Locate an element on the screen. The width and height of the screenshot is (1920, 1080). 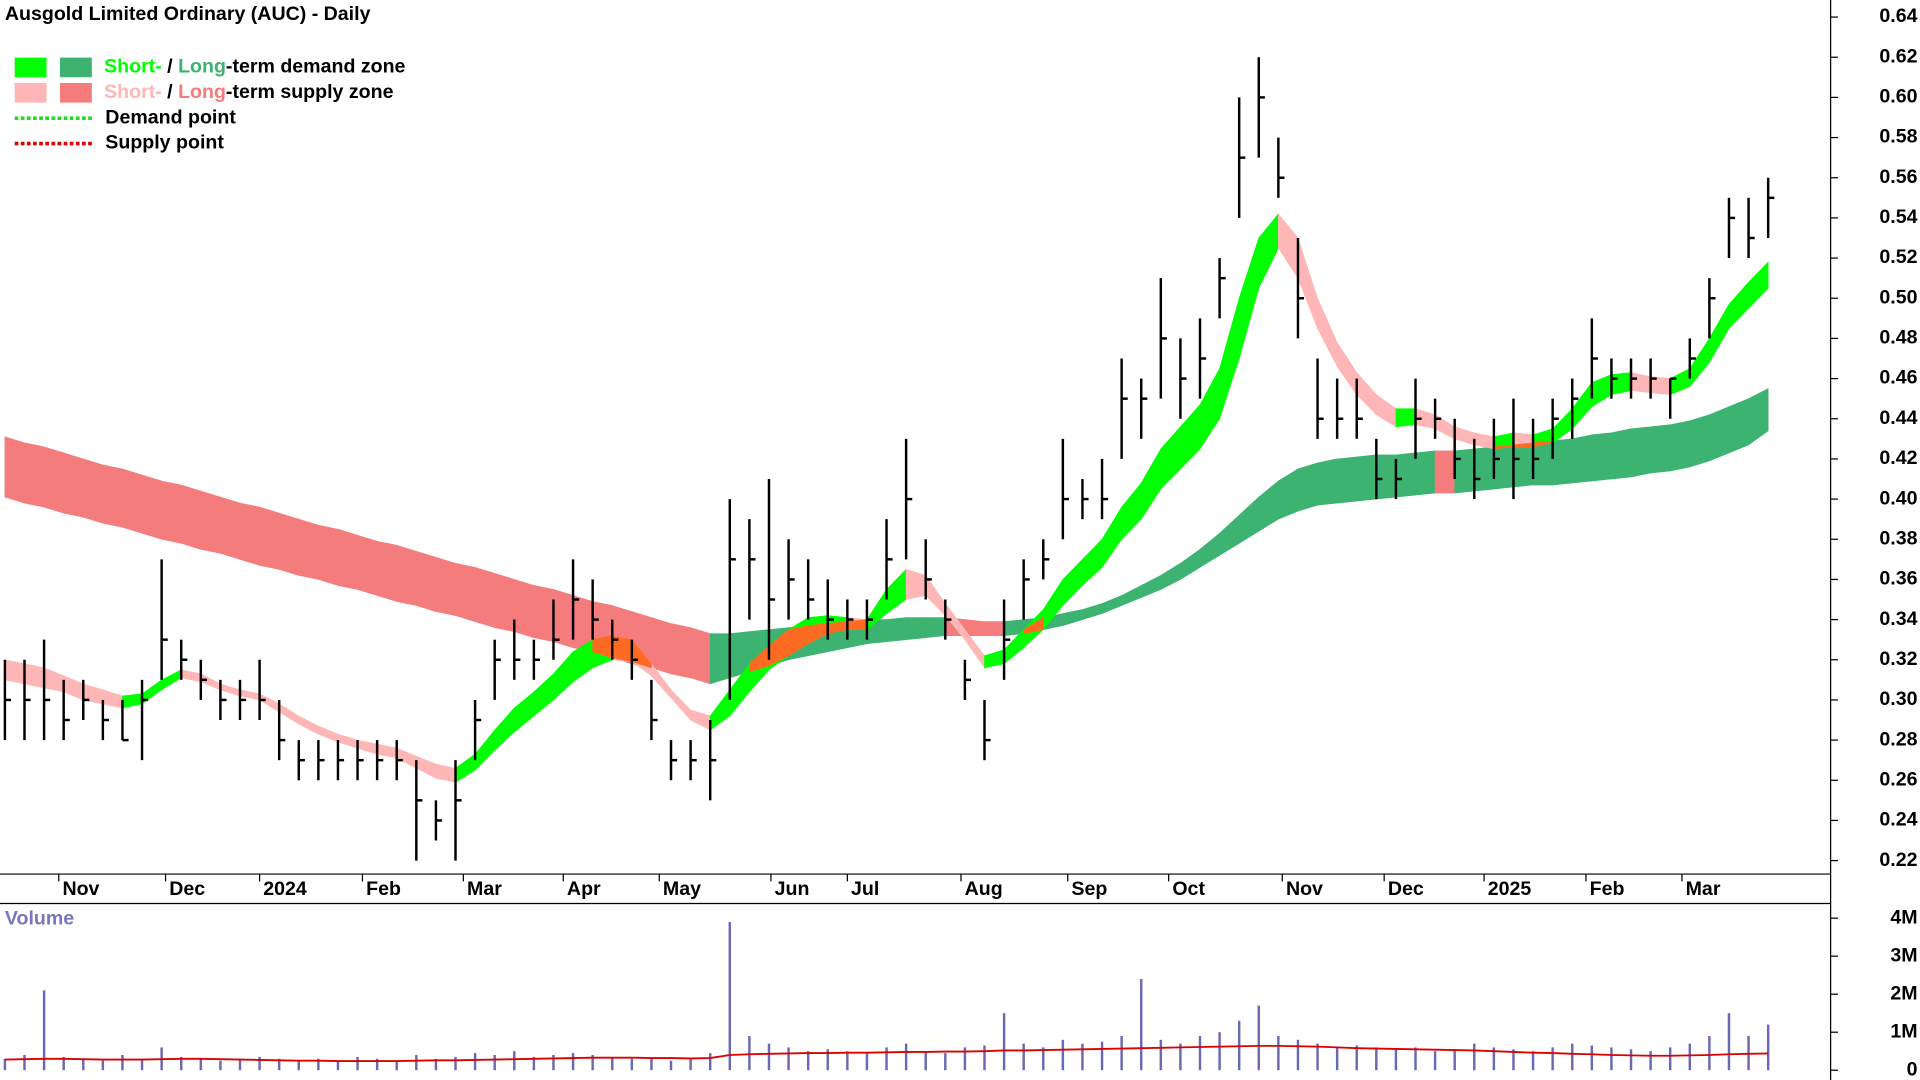
y-tick-label: 0.50 is located at coordinates (1898, 297).